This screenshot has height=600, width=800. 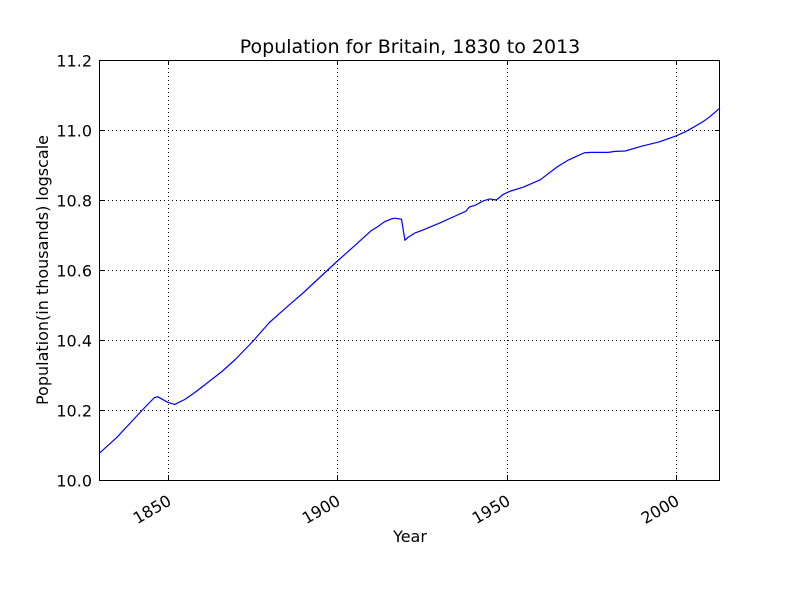 What do you see at coordinates (42, 270) in the screenshot?
I see `y-axis-label: Population(in thousands) logscale` at bounding box center [42, 270].